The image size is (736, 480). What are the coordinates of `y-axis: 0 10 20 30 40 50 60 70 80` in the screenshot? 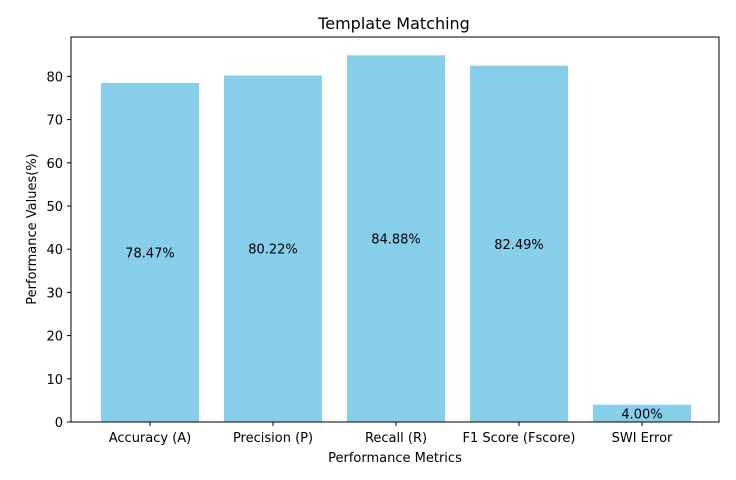 It's located at (58, 250).